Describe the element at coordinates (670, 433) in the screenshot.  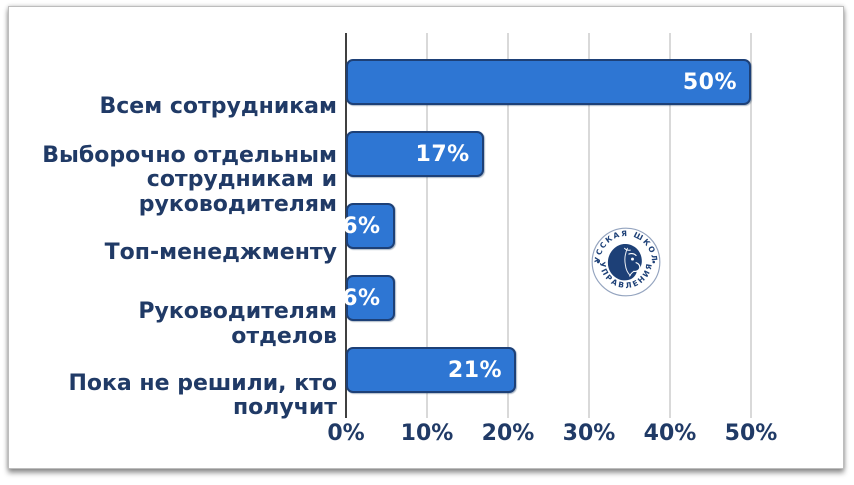
I see `x-tick-label: 40%` at that location.